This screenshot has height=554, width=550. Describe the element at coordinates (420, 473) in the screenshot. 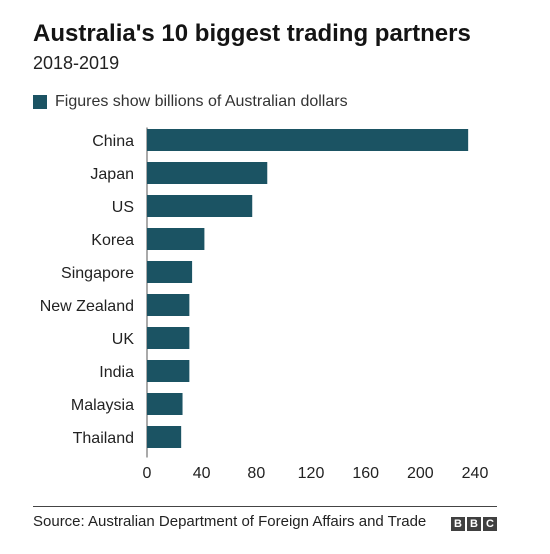

I see `x-tick-label: 200` at that location.